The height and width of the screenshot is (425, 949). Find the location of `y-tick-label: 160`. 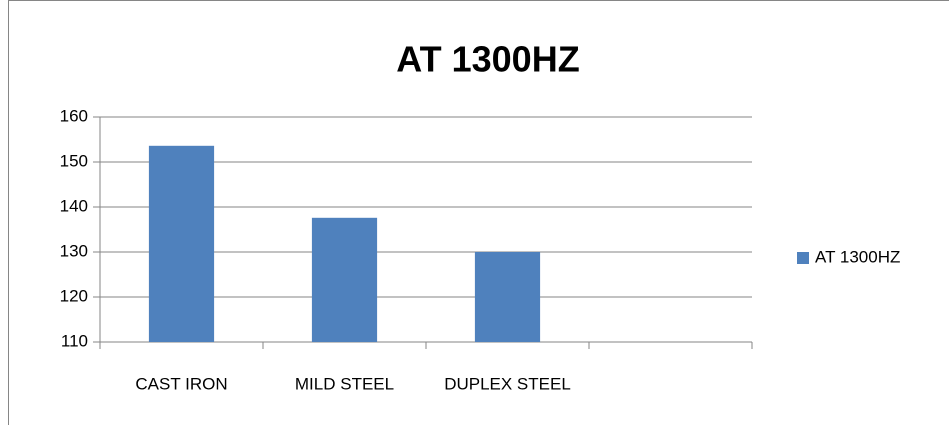

y-tick-label: 160 is located at coordinates (74, 115).